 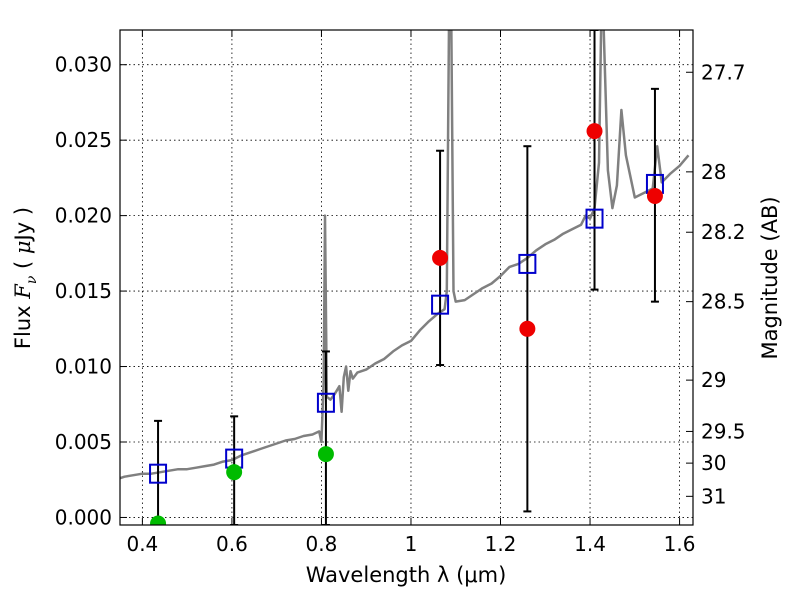 I want to click on right-tick-label: 31, so click(x=713, y=496).